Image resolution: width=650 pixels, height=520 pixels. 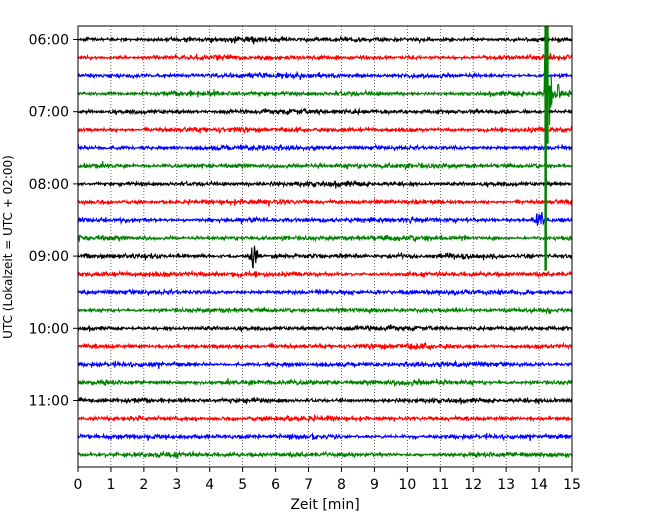 I want to click on x-tick-label: 3, so click(x=176, y=485).